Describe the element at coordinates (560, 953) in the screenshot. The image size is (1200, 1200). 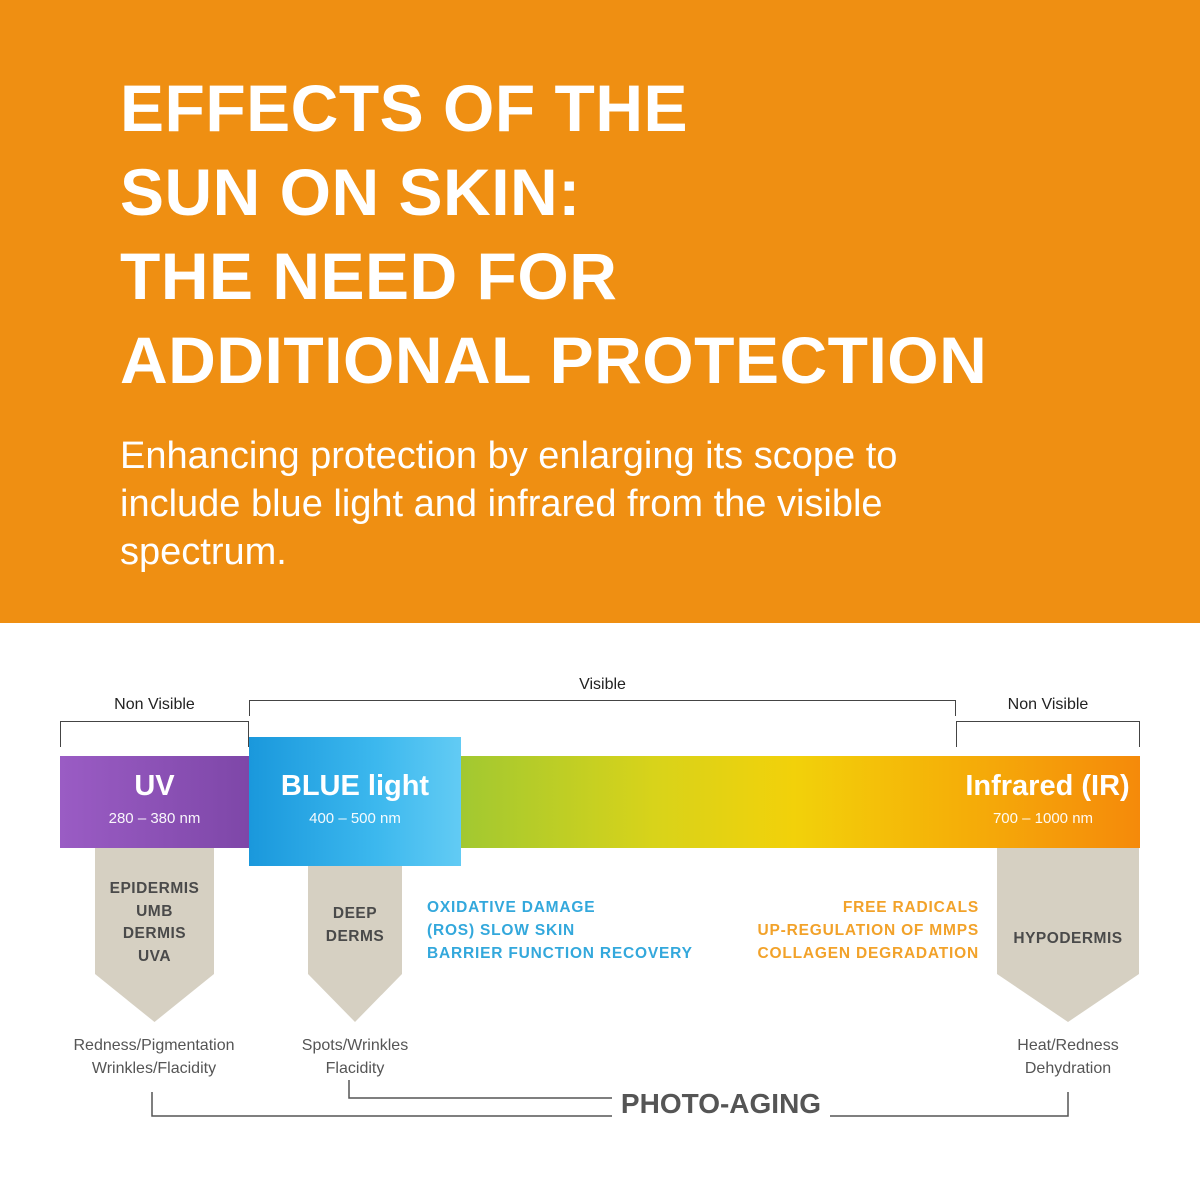
I see `blue-light-effect-3: BARRIER FUNCTION RECOVERY` at that location.